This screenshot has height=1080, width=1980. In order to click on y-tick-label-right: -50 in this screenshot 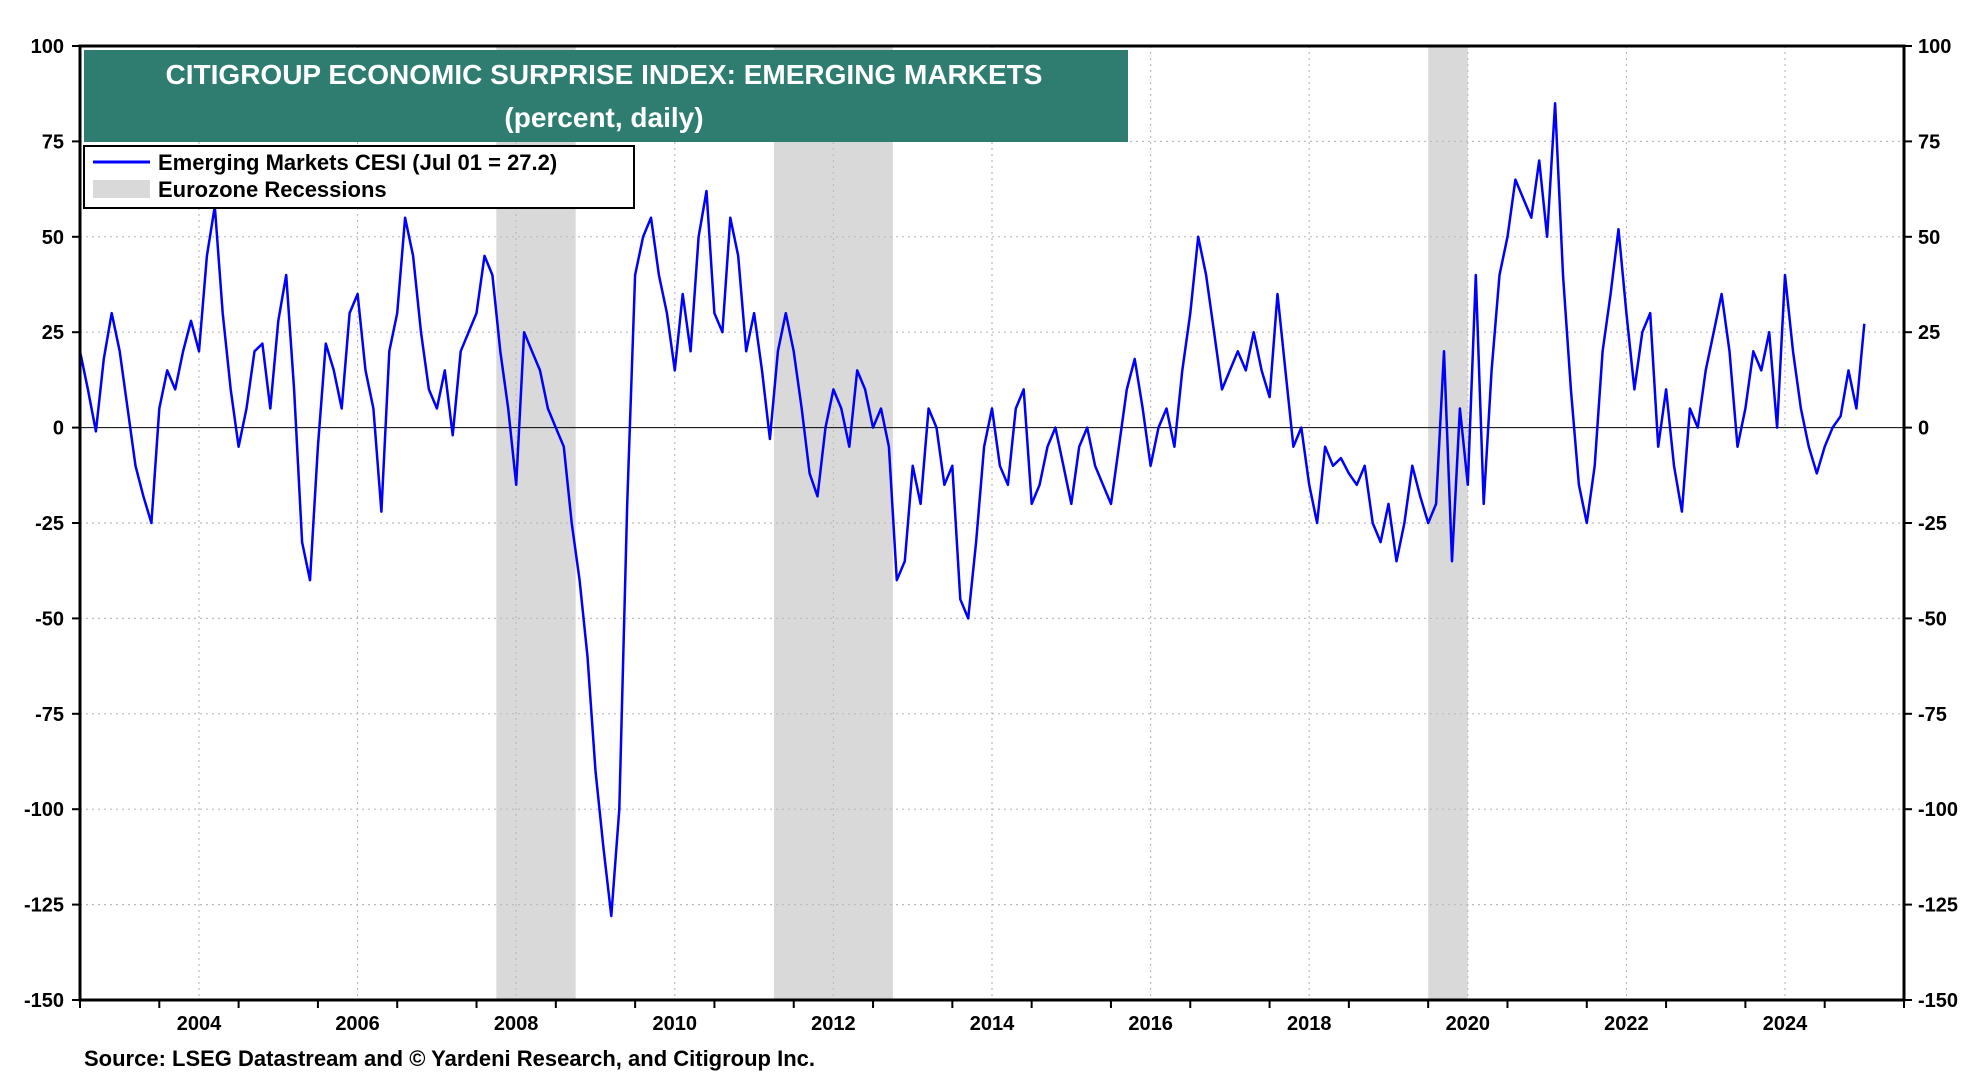, I will do `click(1932, 619)`.